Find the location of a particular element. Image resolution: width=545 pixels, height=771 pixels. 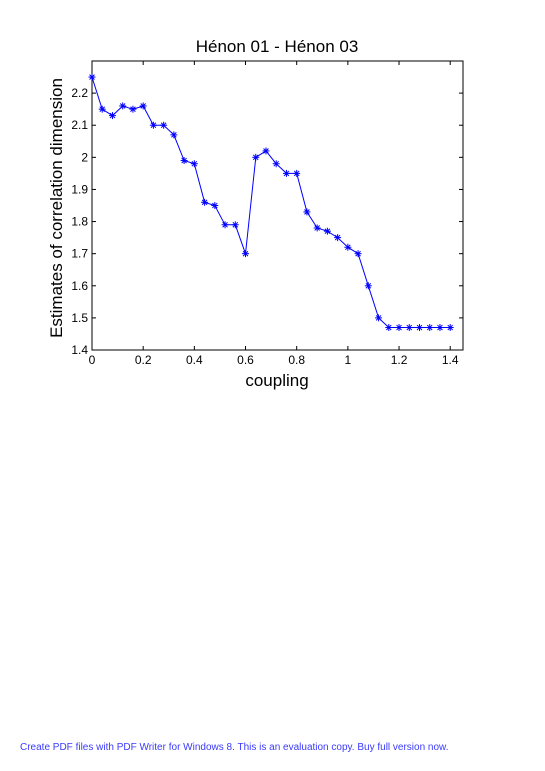

y-tick-label: 1.6 is located at coordinates (79, 286).